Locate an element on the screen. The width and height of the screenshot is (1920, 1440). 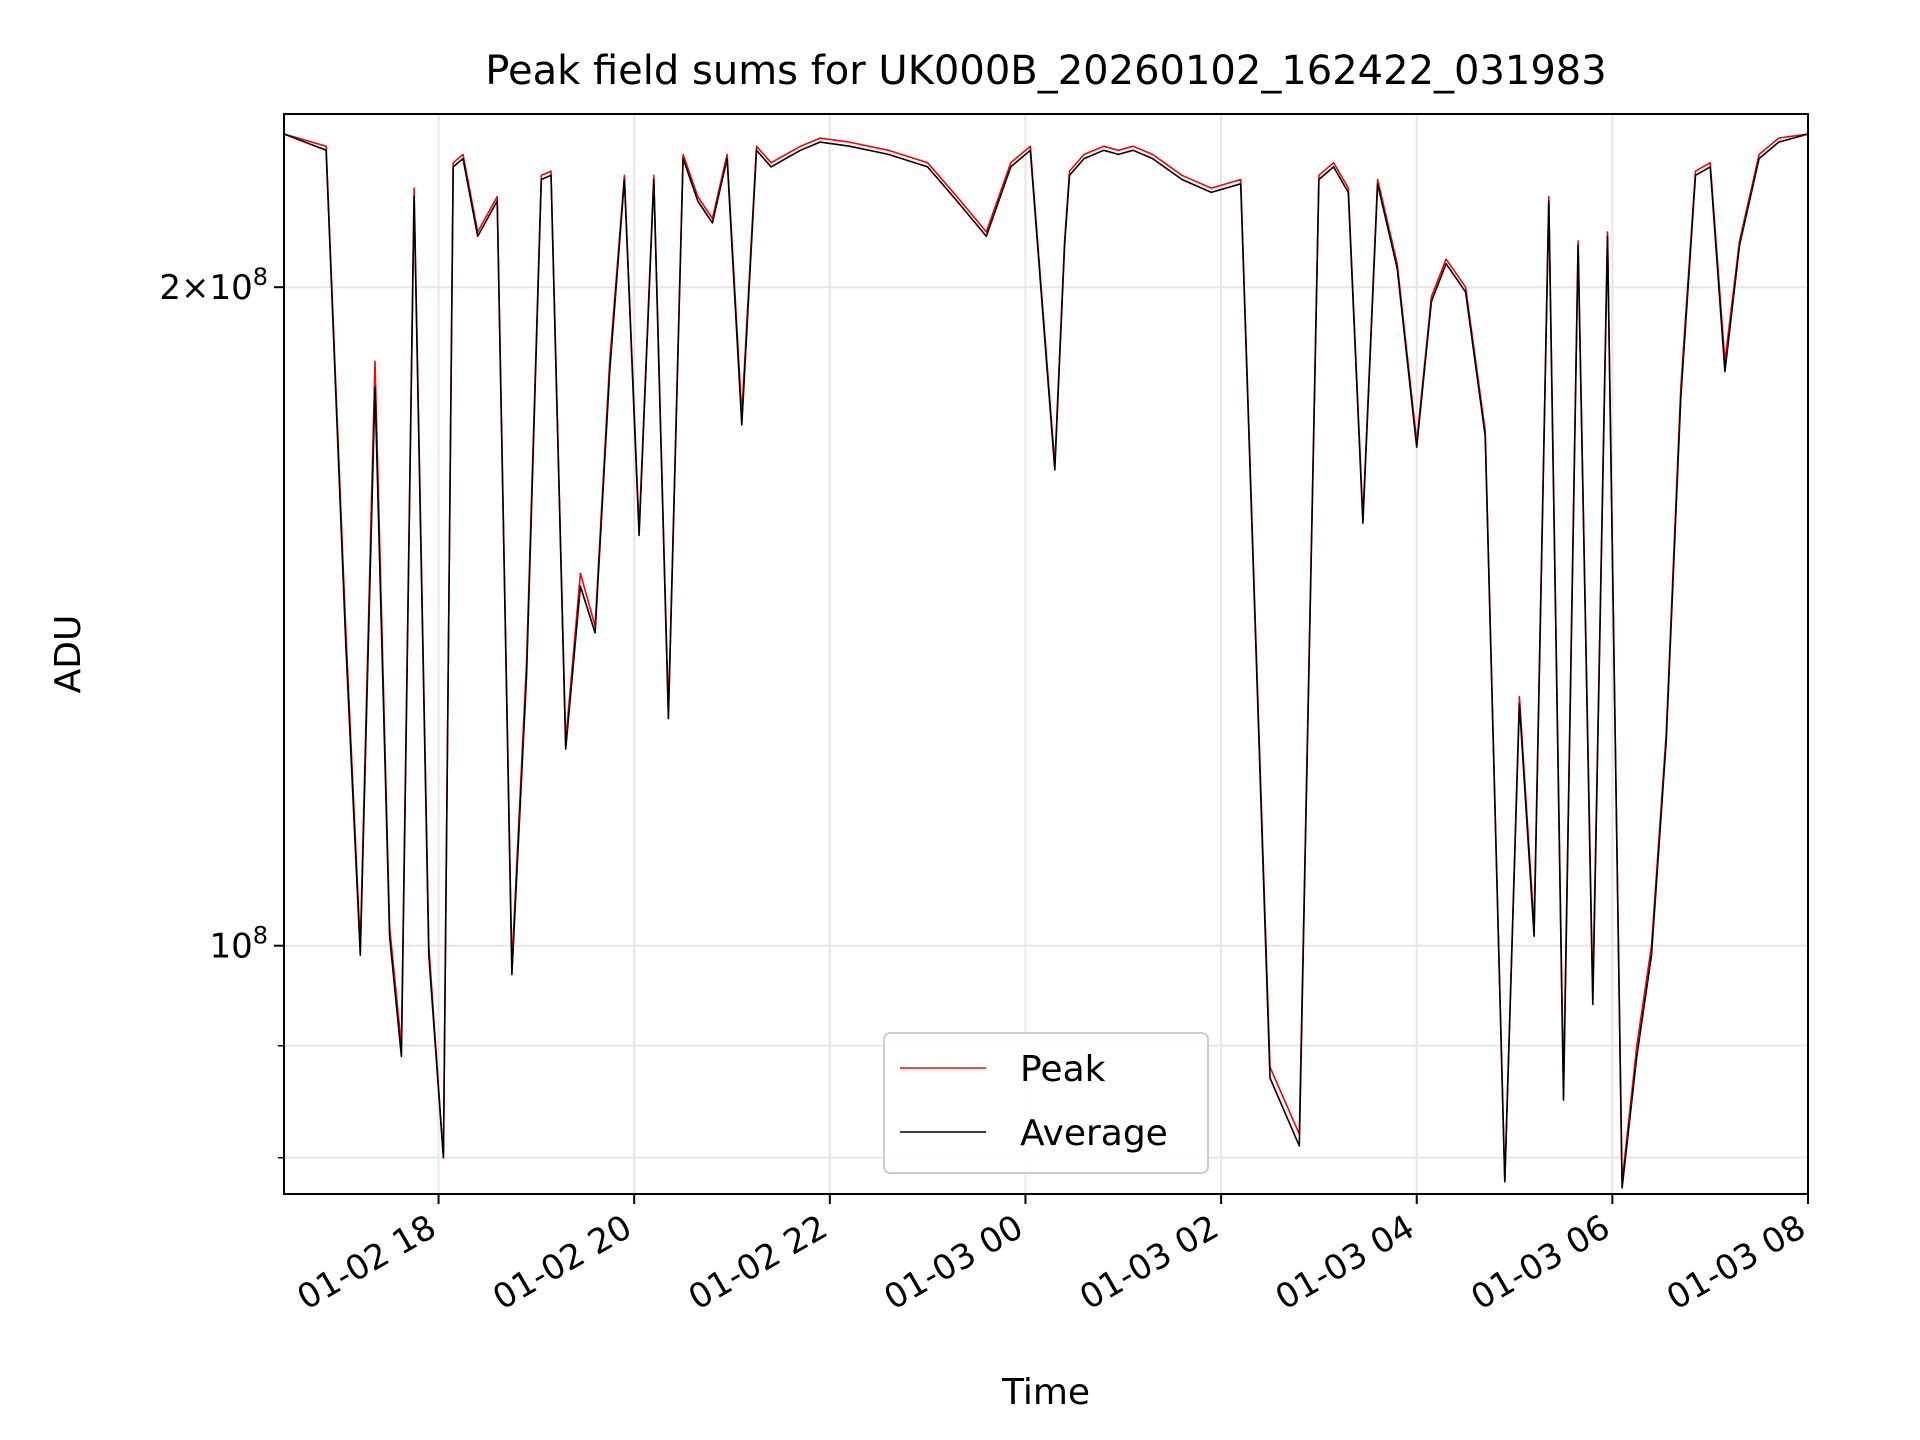
legend: Peak Average is located at coordinates (1046, 1103).